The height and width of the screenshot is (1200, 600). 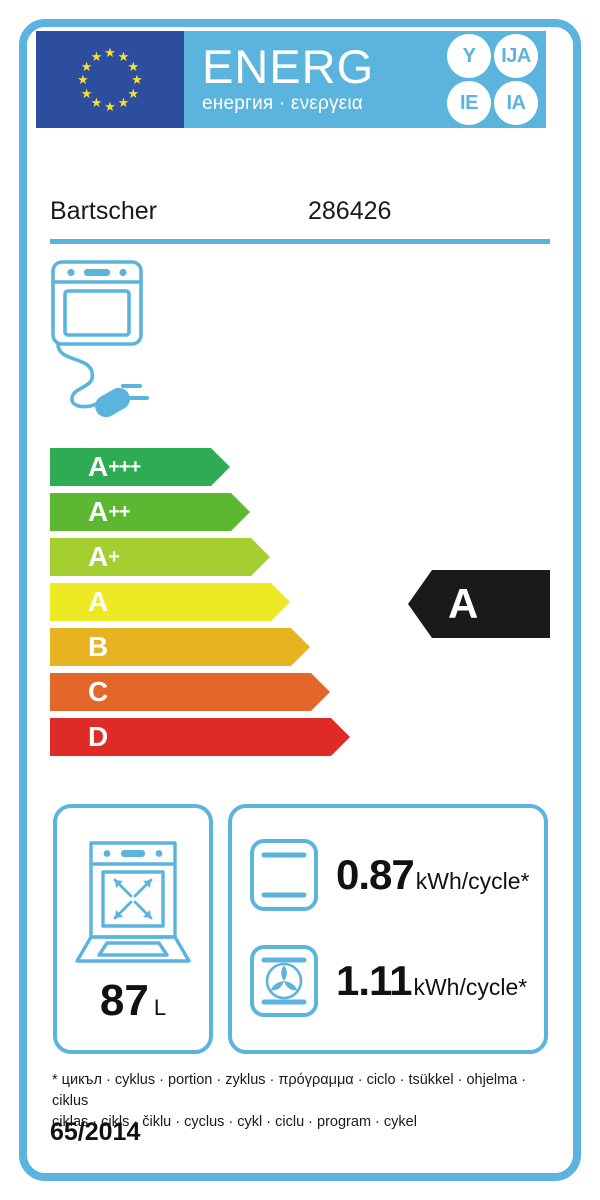 What do you see at coordinates (374, 980) in the screenshot?
I see `fan-forced-value: 1.11` at bounding box center [374, 980].